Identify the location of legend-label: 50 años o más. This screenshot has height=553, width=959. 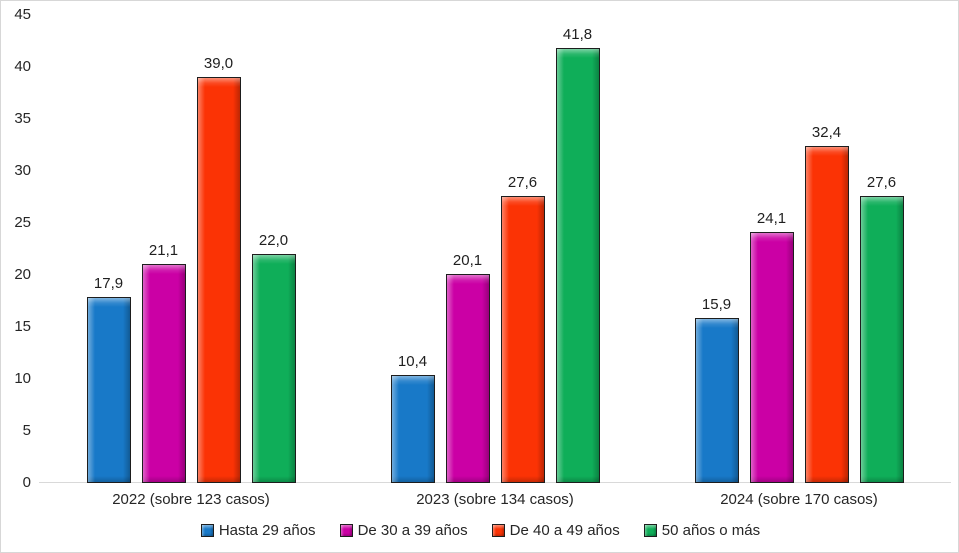
(711, 530).